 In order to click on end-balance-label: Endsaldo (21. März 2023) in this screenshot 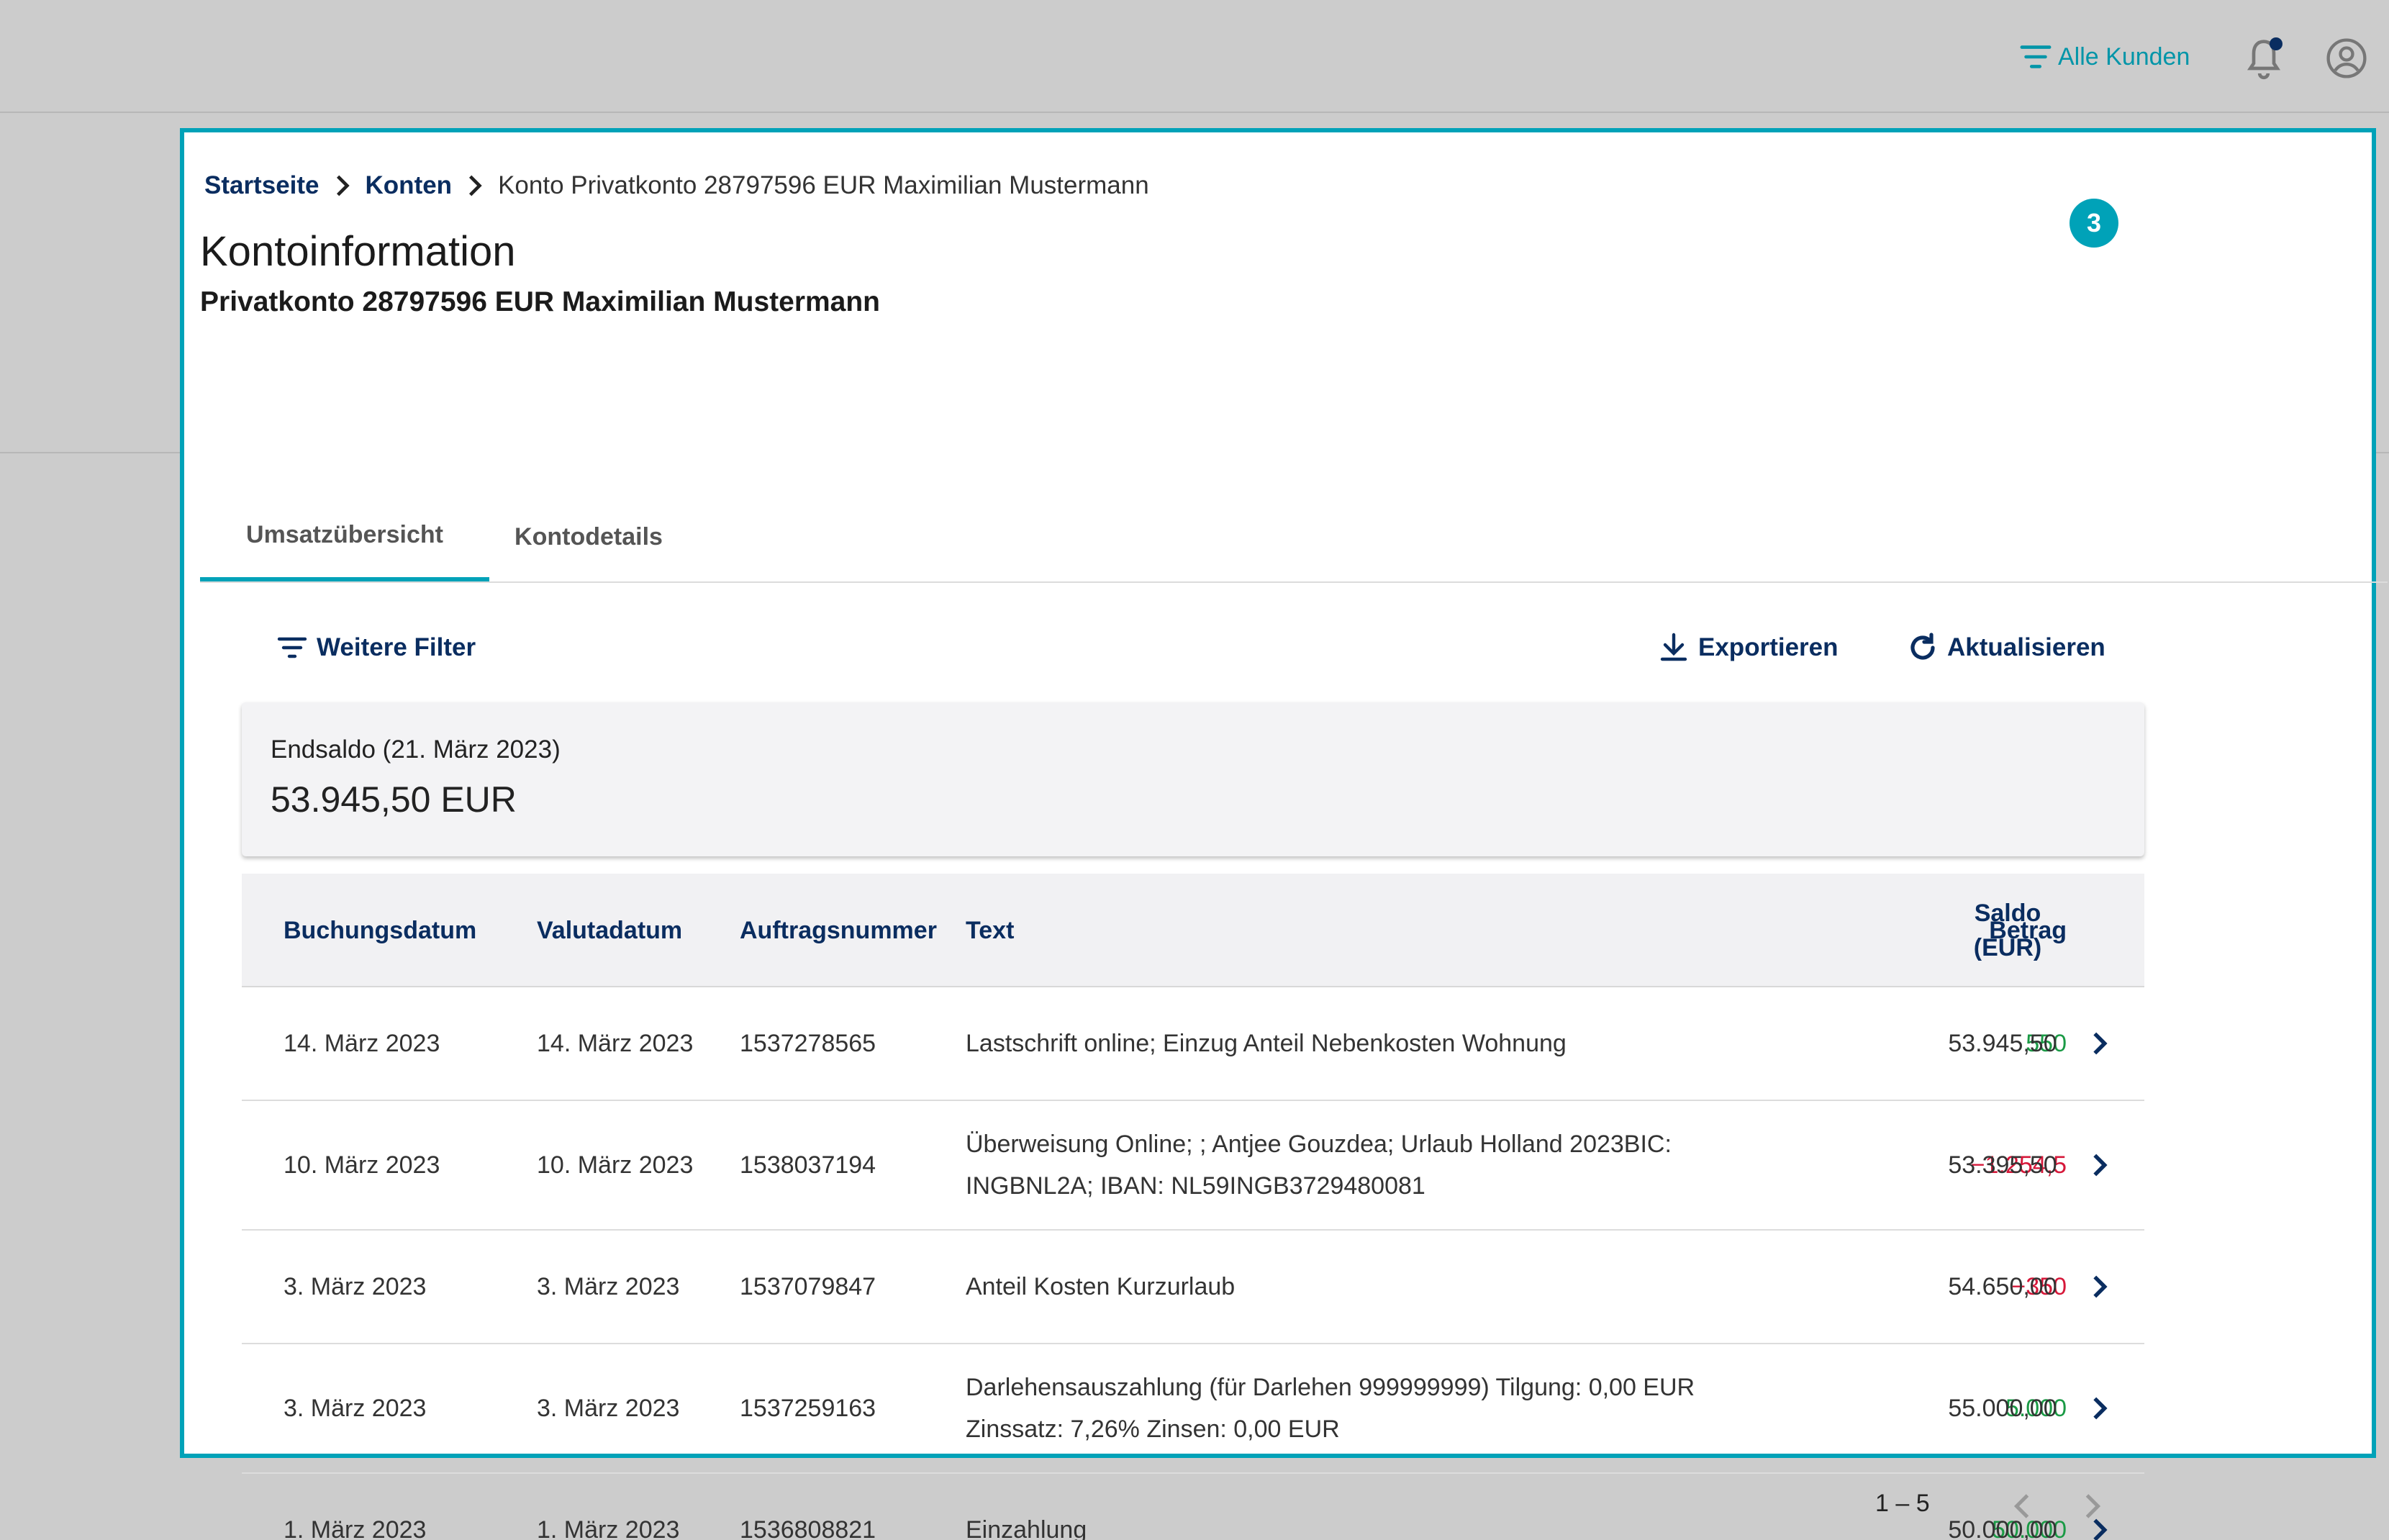, I will do `click(416, 749)`.